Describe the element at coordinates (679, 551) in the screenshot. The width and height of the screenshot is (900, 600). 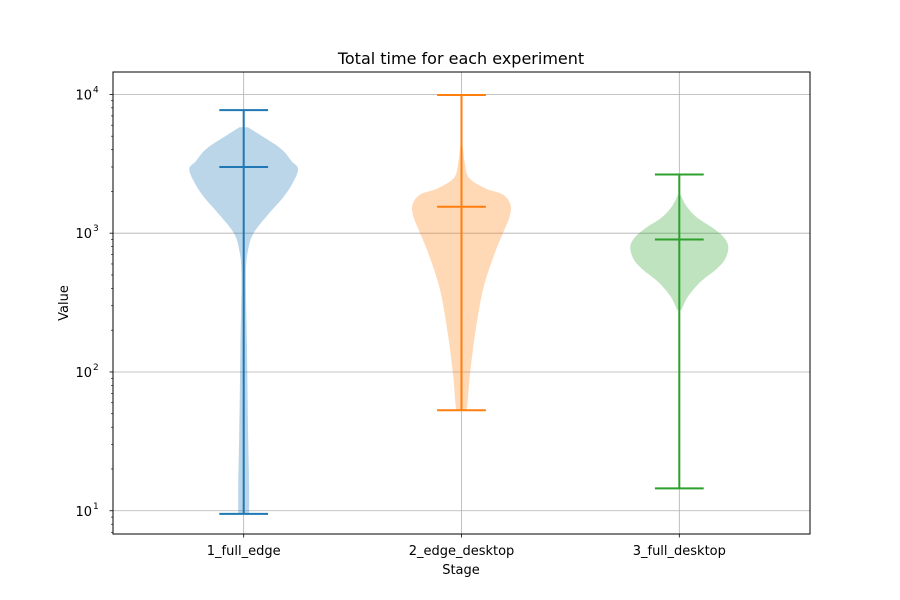
I see `x-tick-label: 3_full_desktop` at that location.